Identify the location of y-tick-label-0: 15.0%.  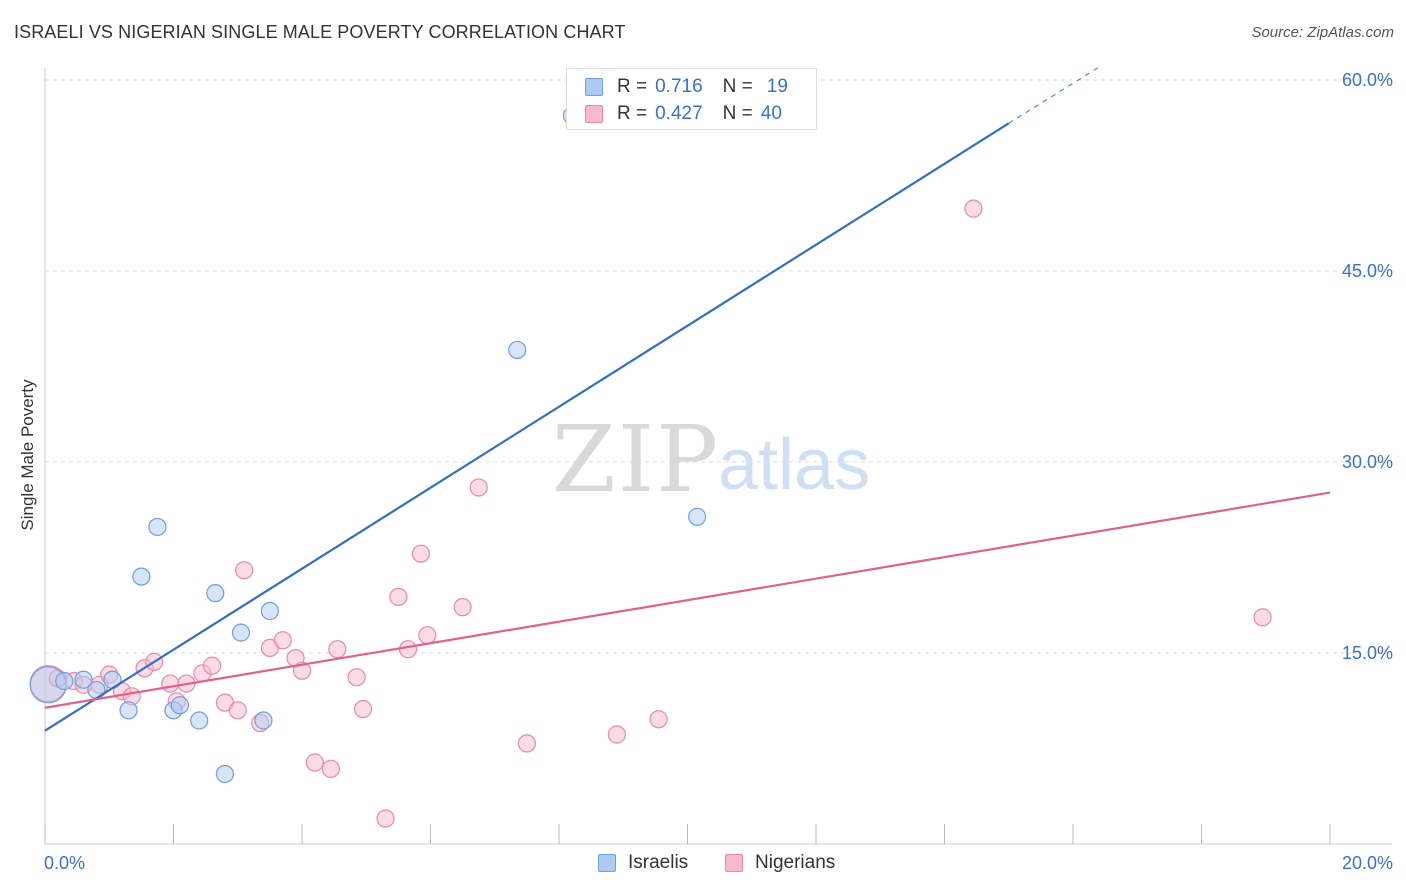
(1367, 653).